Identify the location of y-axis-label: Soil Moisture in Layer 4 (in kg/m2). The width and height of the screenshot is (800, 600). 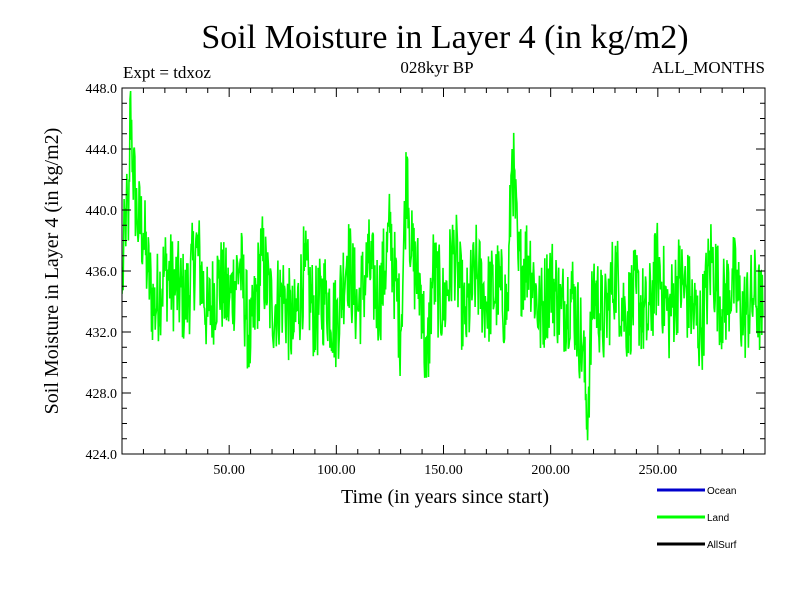
(52, 271).